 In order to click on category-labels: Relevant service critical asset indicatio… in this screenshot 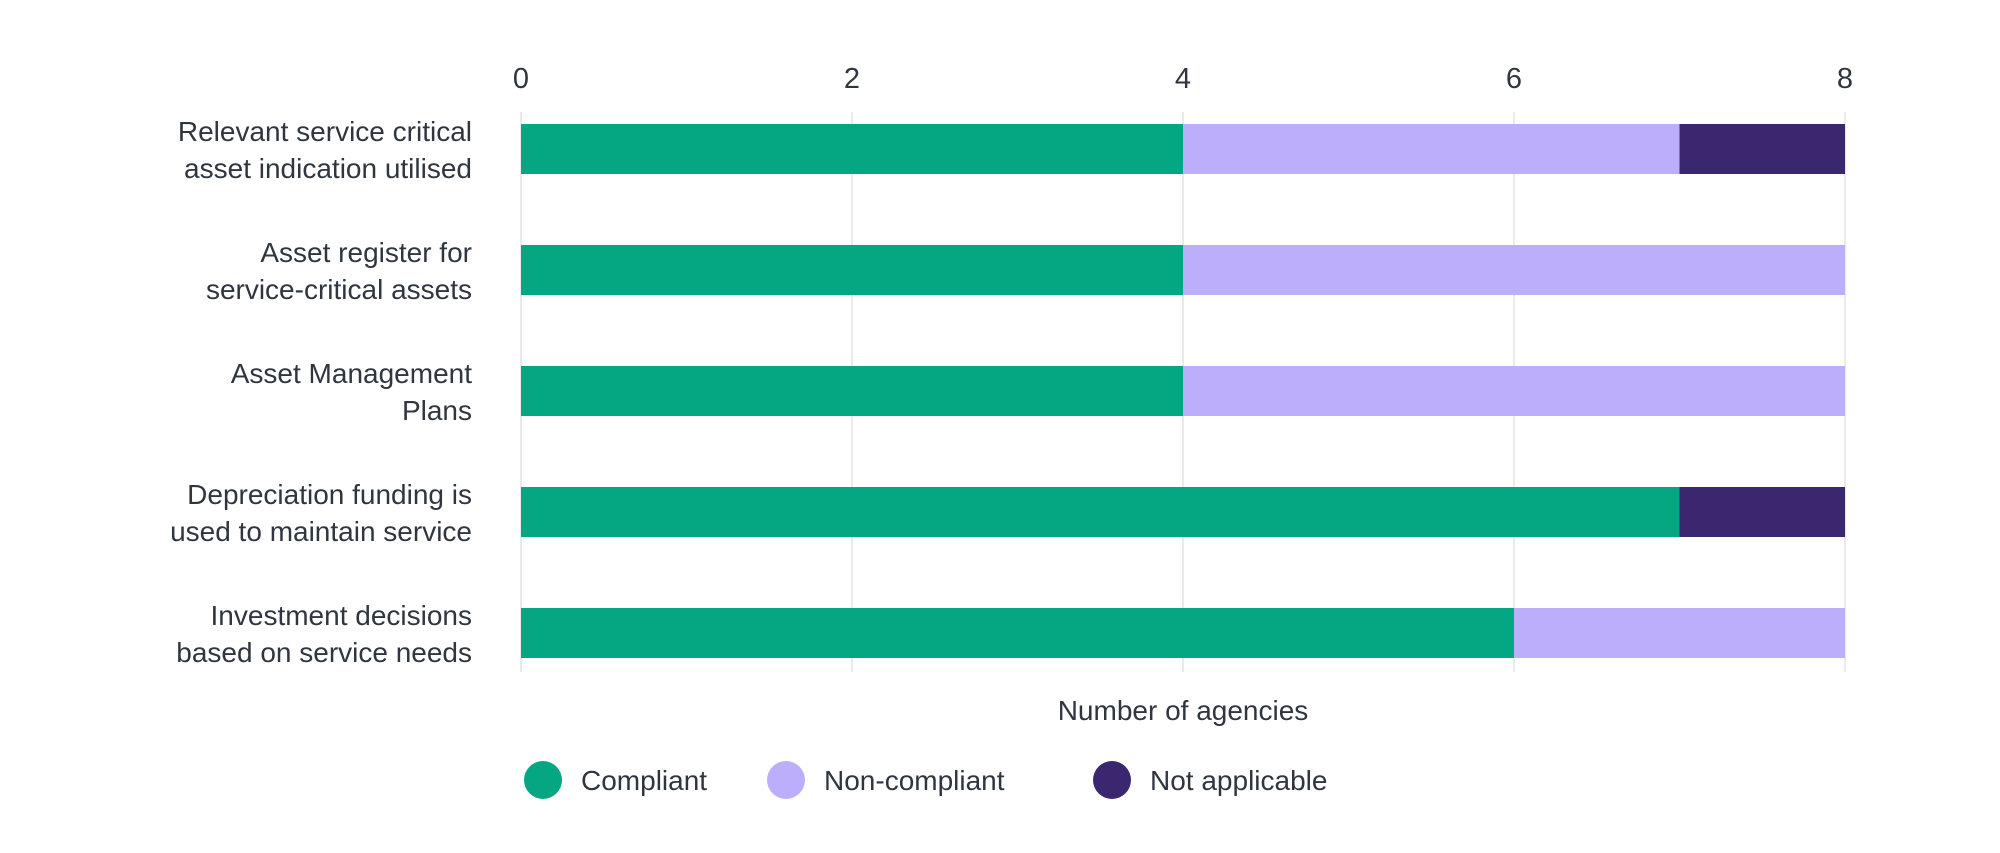, I will do `click(321, 392)`.